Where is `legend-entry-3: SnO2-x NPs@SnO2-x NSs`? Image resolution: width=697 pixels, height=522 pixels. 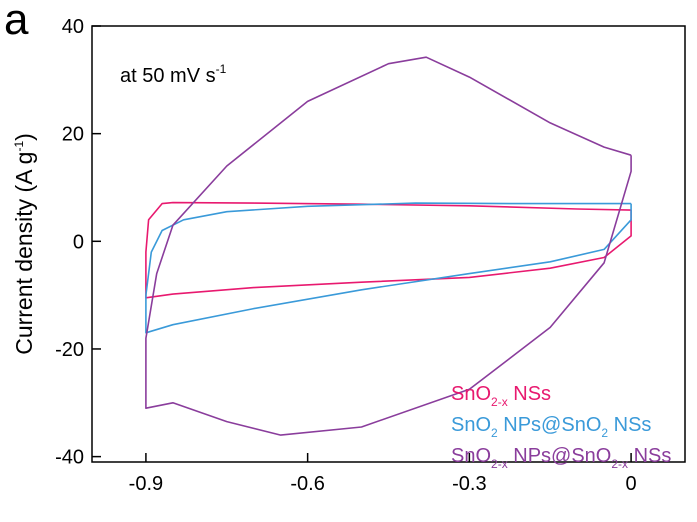
legend-entry-3: SnO2-x NPs@SnO2-x NSs is located at coordinates (561, 458).